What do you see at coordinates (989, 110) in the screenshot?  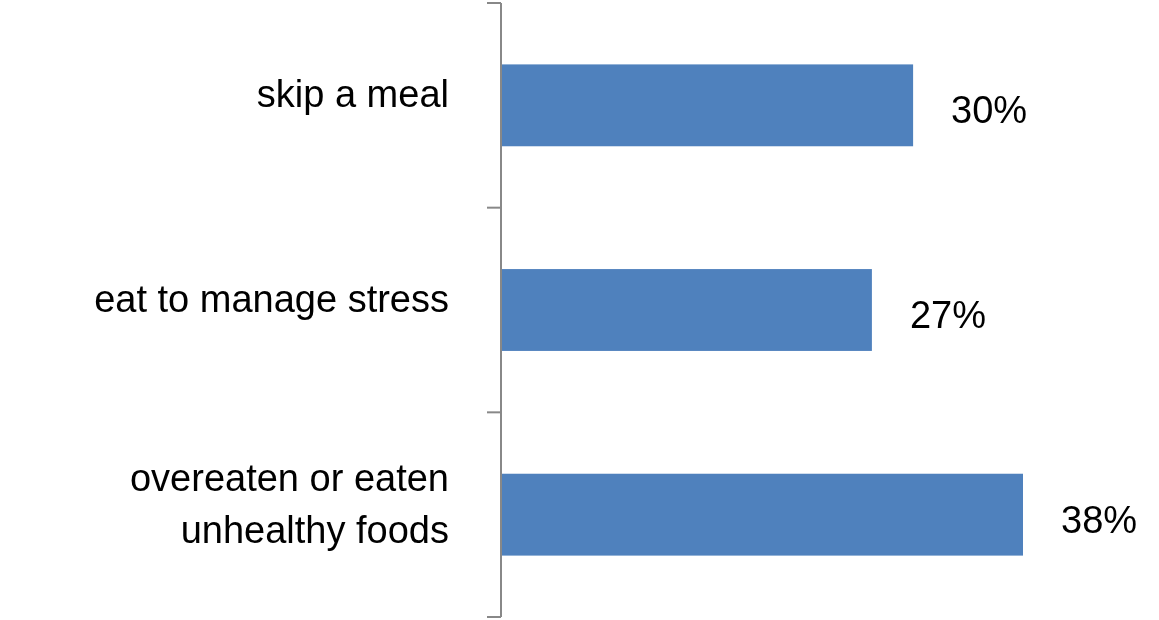 I see `data-label: 30%` at bounding box center [989, 110].